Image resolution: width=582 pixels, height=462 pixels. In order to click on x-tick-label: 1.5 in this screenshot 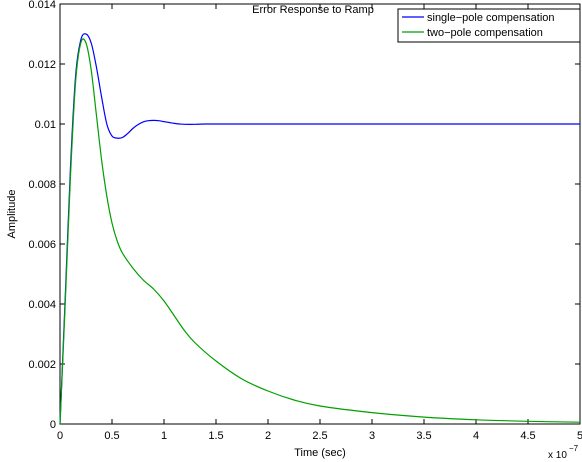, I will do `click(215, 436)`.